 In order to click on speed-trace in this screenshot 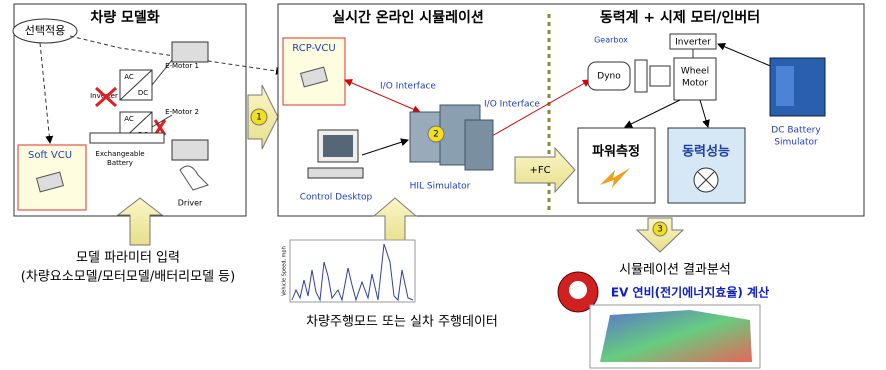, I will do `click(352, 272)`.